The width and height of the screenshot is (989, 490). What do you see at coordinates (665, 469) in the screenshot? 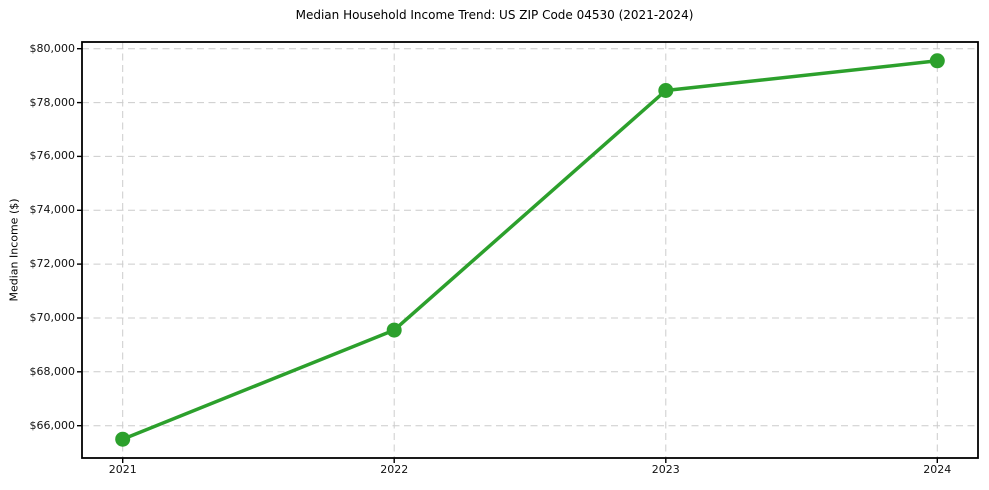
I see `x-tick-label: 2023` at bounding box center [665, 469].